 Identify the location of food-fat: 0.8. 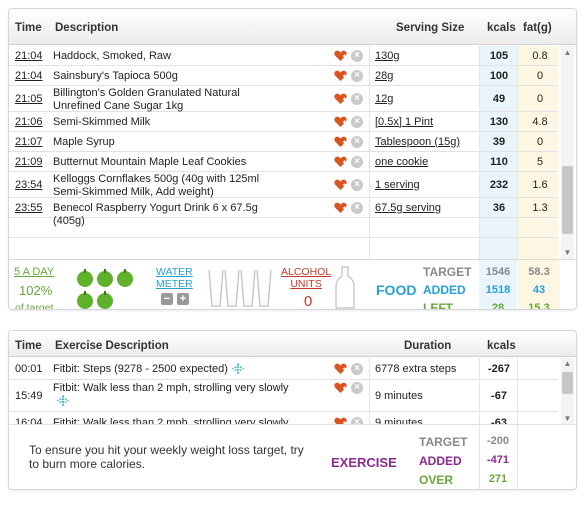
(540, 55).